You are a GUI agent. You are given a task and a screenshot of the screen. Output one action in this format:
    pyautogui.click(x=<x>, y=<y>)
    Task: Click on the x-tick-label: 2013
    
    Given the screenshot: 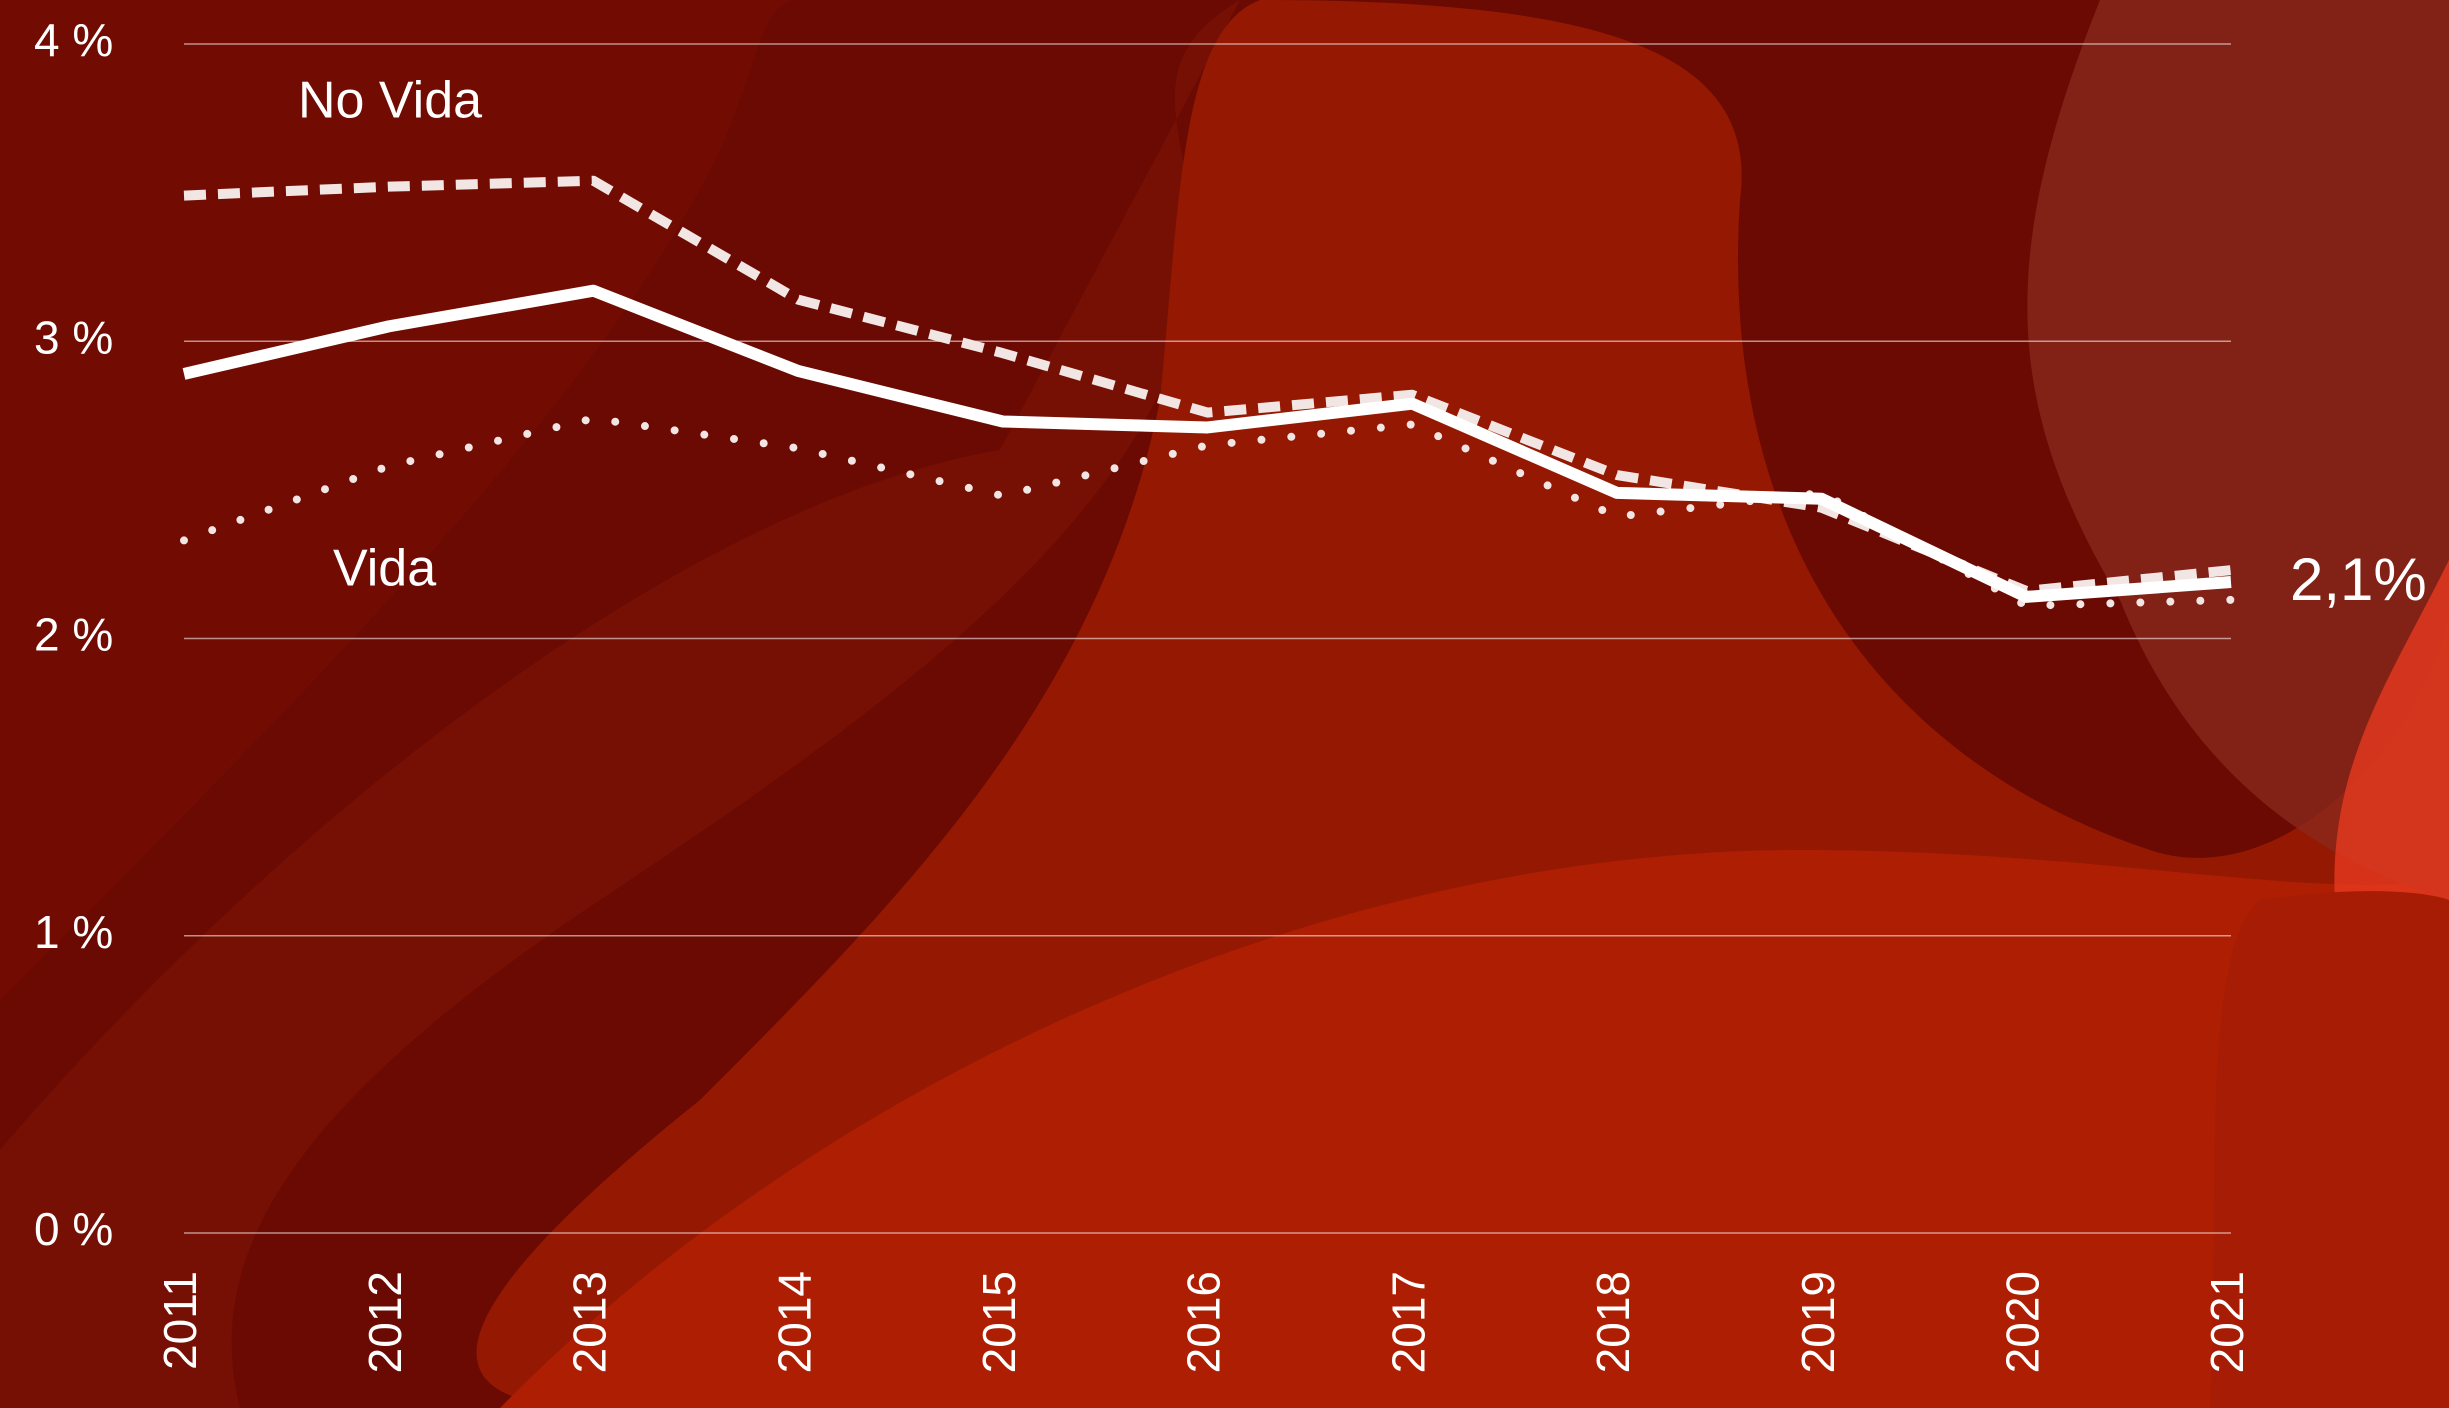 What is the action you would take?
    pyautogui.click(x=590, y=1322)
    